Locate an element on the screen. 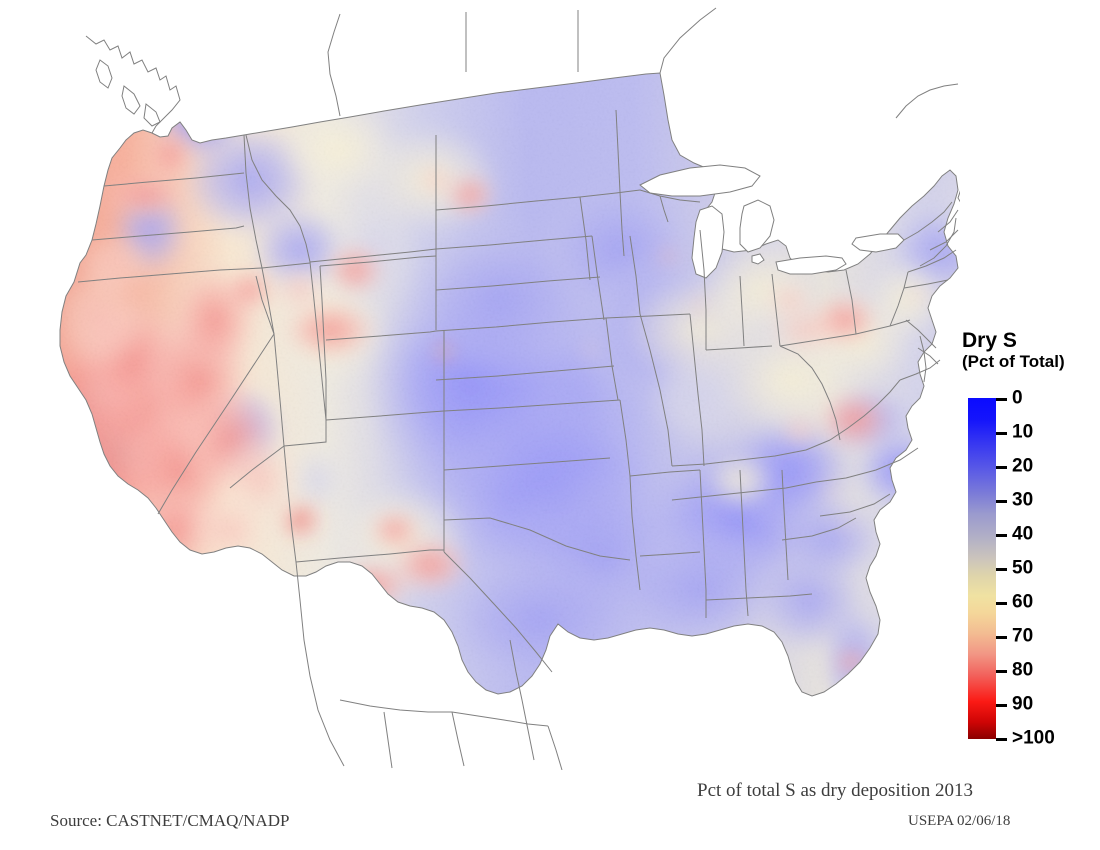 The height and width of the screenshot is (850, 1100). colorbar: 0 10 20 30 40 50 60 70 80 90 >100 is located at coordinates (1034, 568).